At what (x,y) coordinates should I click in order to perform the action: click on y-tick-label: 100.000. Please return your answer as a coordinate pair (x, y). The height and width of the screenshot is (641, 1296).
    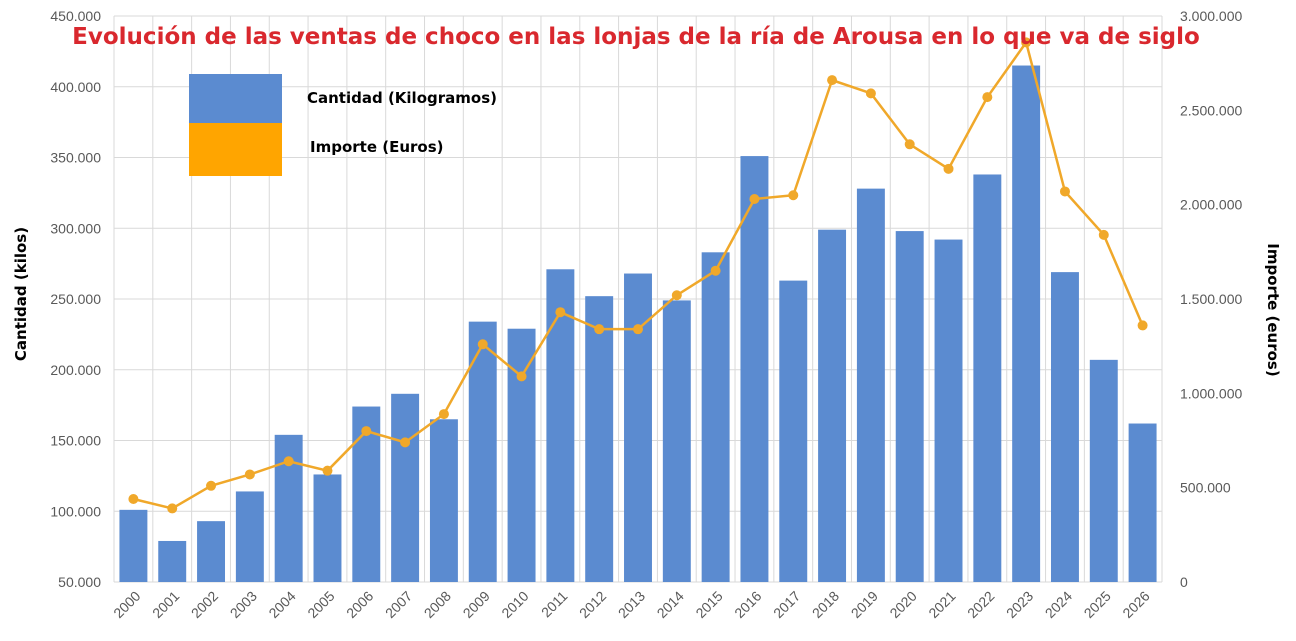
    Looking at the image, I should click on (75, 511).